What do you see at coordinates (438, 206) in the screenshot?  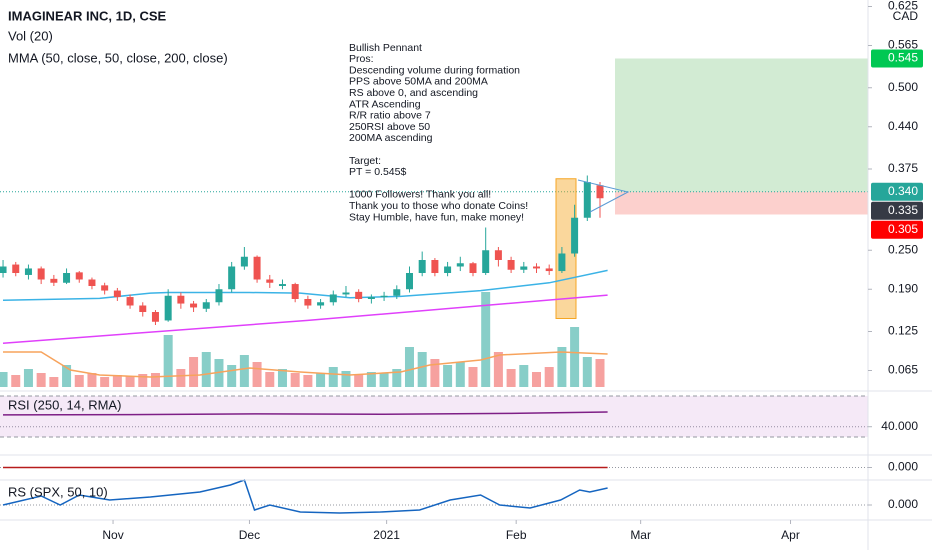 I see `note: Thank you to those who donate Coins!` at bounding box center [438, 206].